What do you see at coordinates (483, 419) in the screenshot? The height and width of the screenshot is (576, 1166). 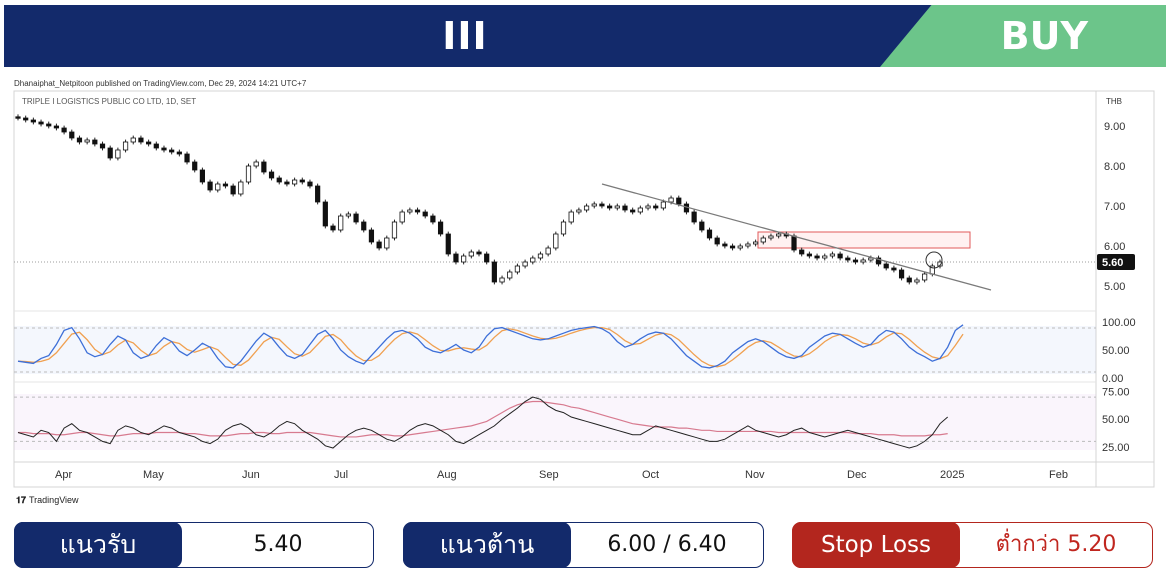 I see `rsi-ma-line` at bounding box center [483, 419].